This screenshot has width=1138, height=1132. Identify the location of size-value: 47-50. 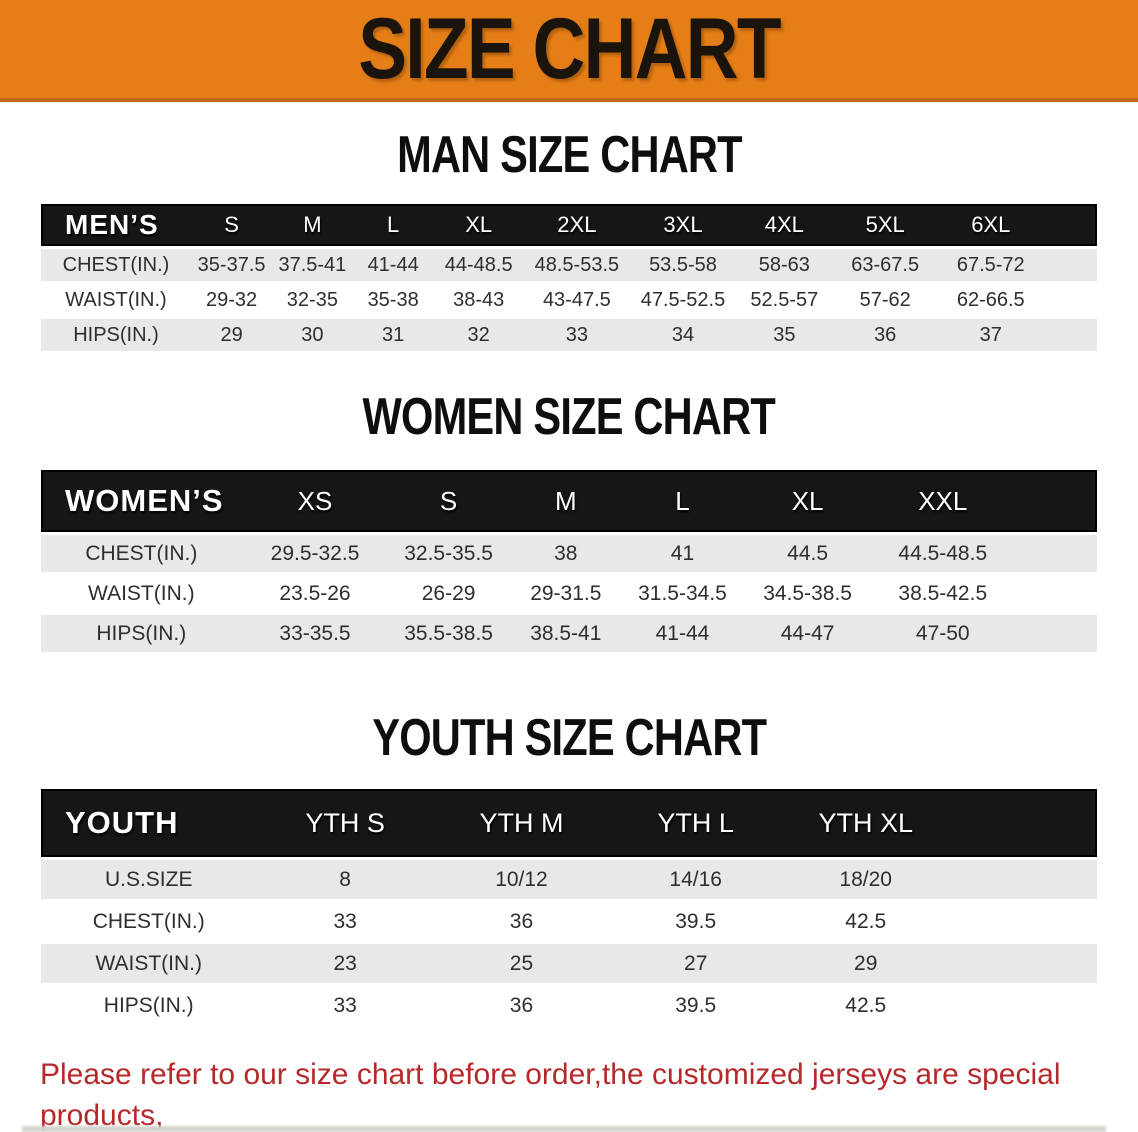
(943, 633).